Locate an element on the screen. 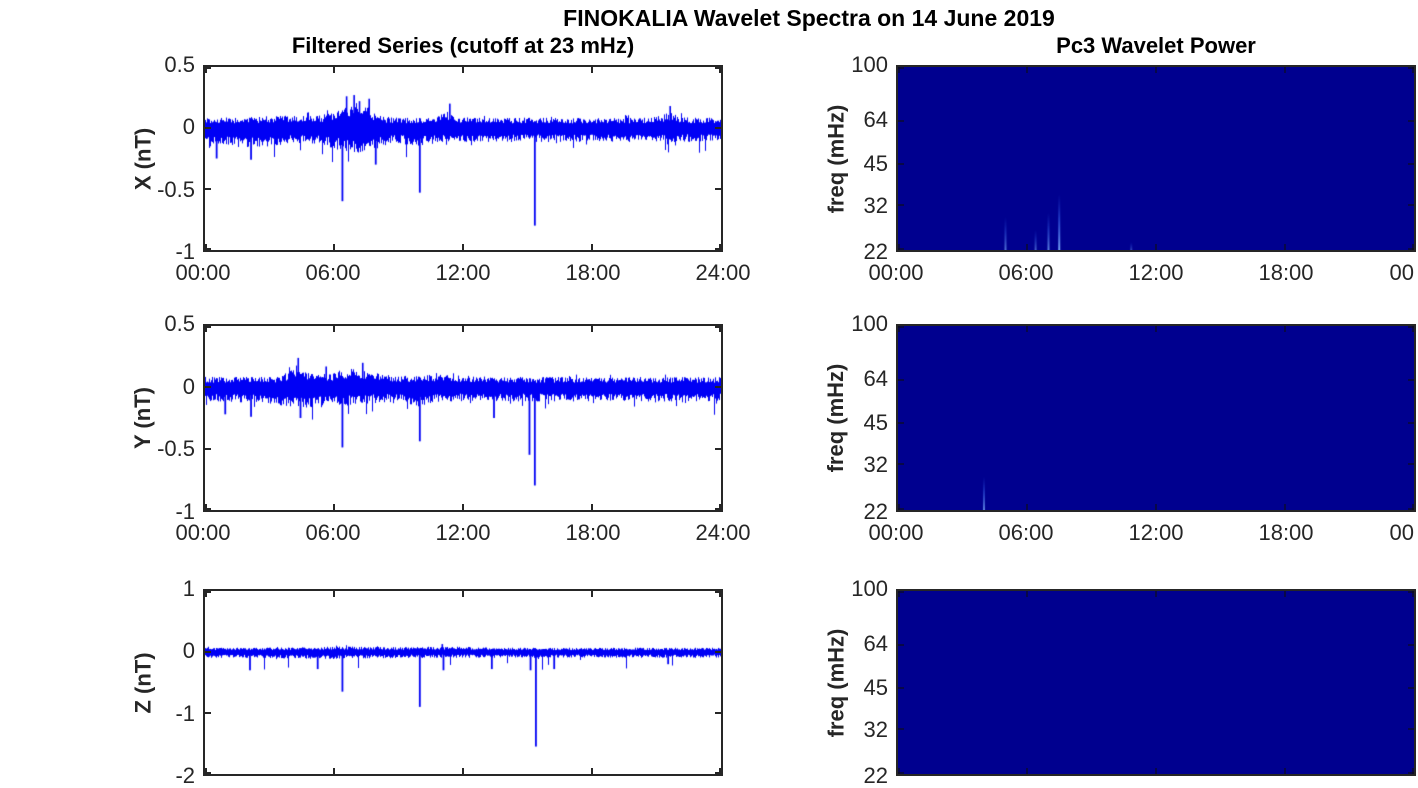  x-tick-label: 12:00 is located at coordinates (463, 532).